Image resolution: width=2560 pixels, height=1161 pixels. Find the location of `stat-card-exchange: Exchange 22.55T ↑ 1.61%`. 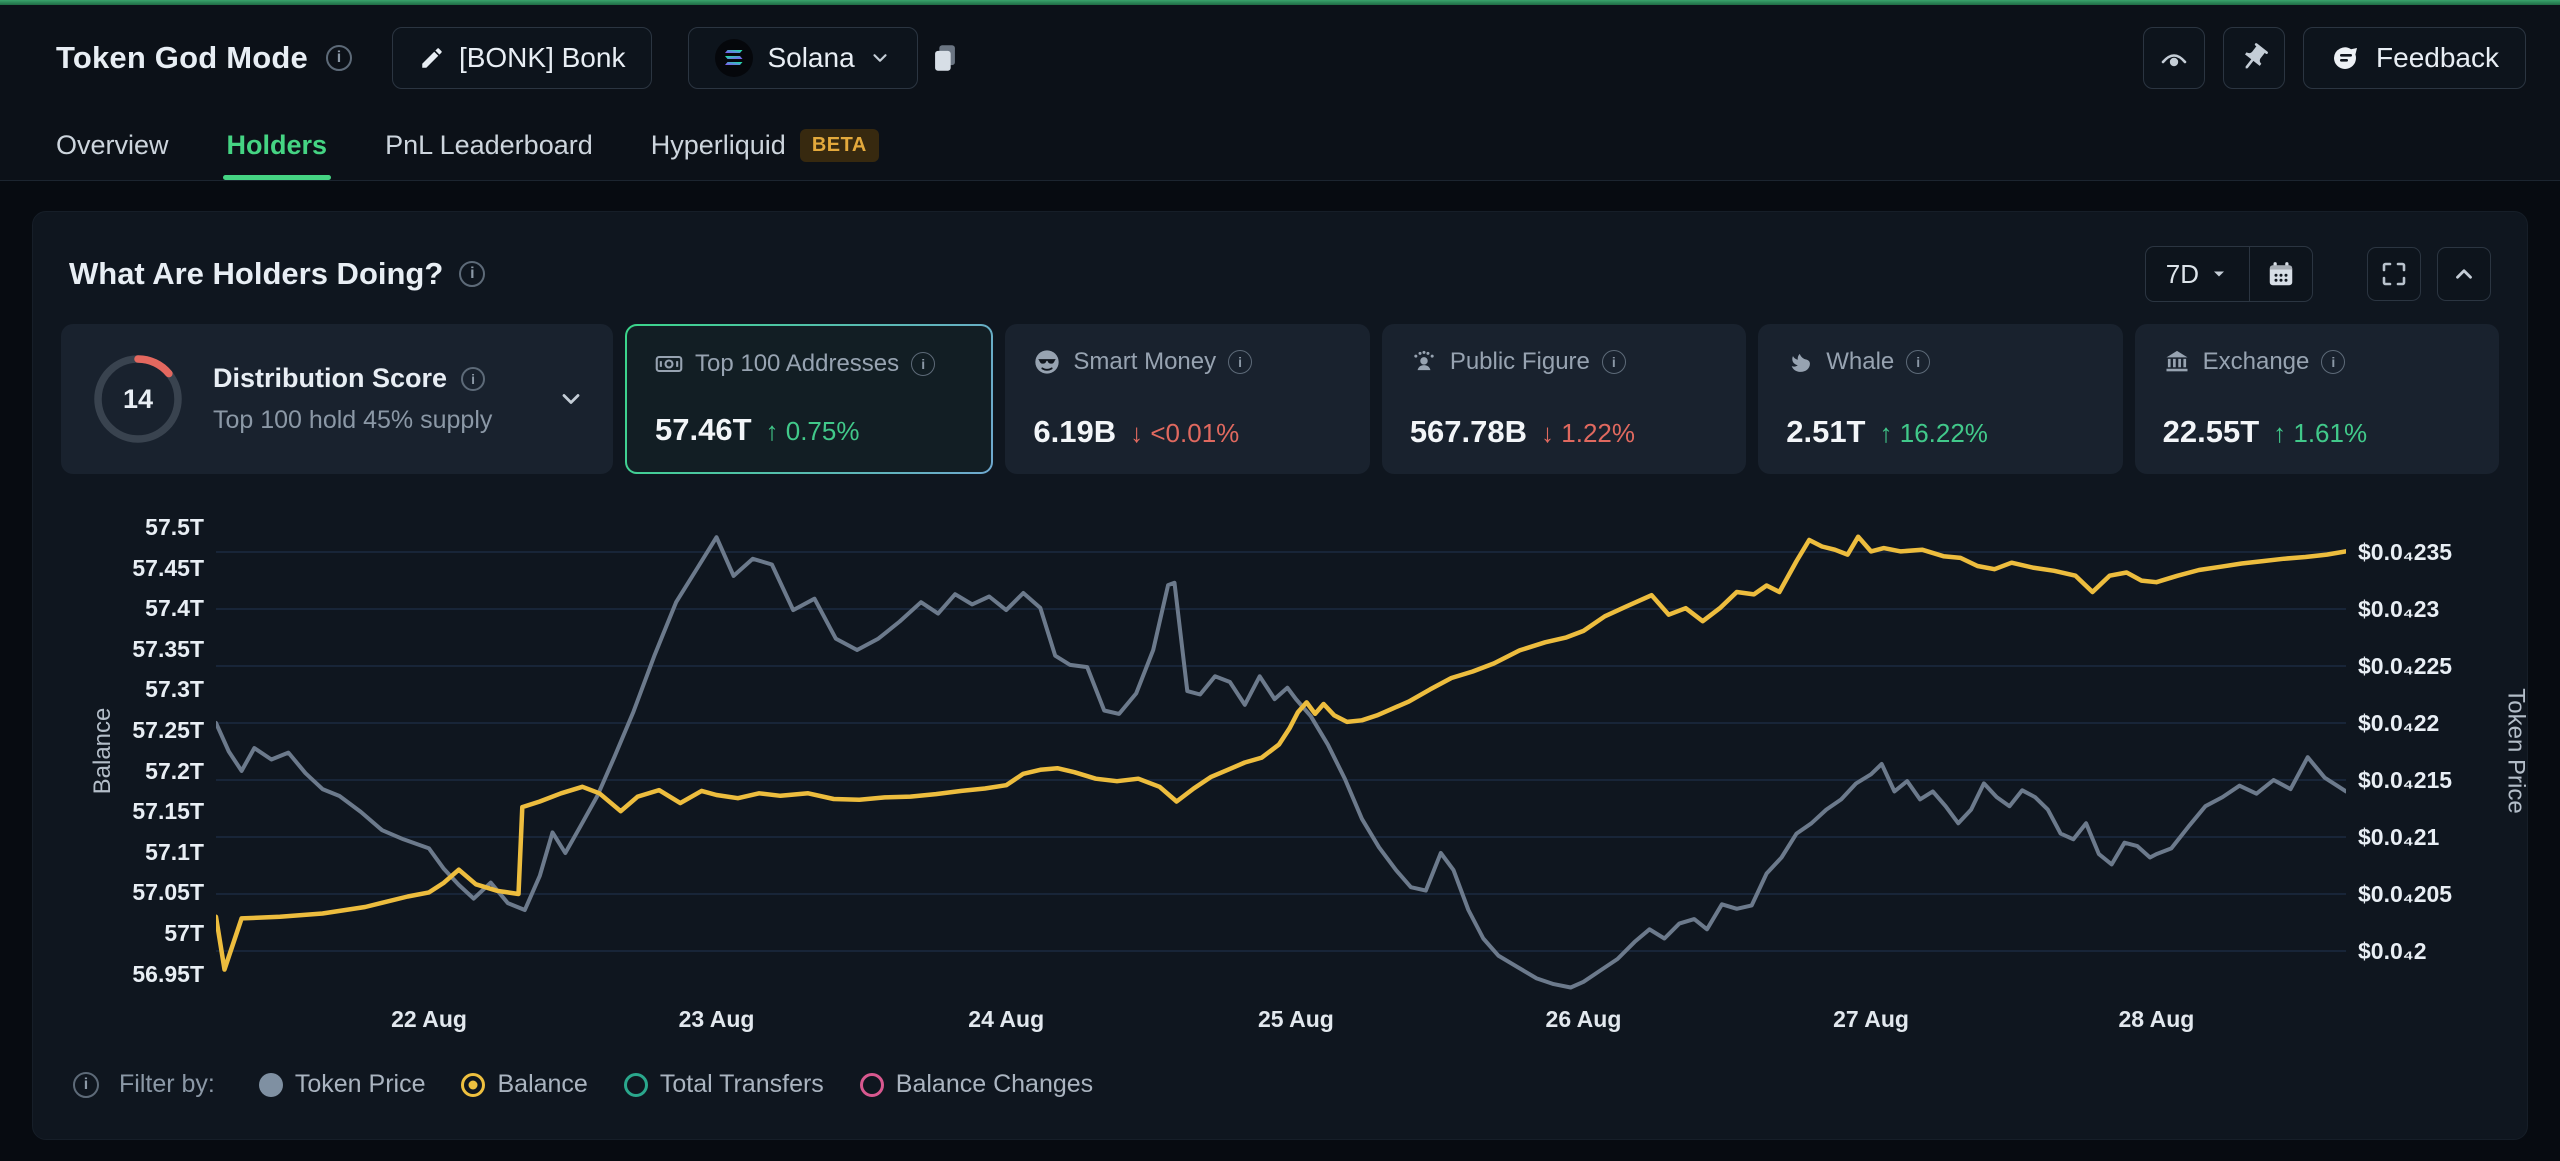

stat-card-exchange: Exchange 22.55T ↑ 1.61% is located at coordinates (2317, 399).